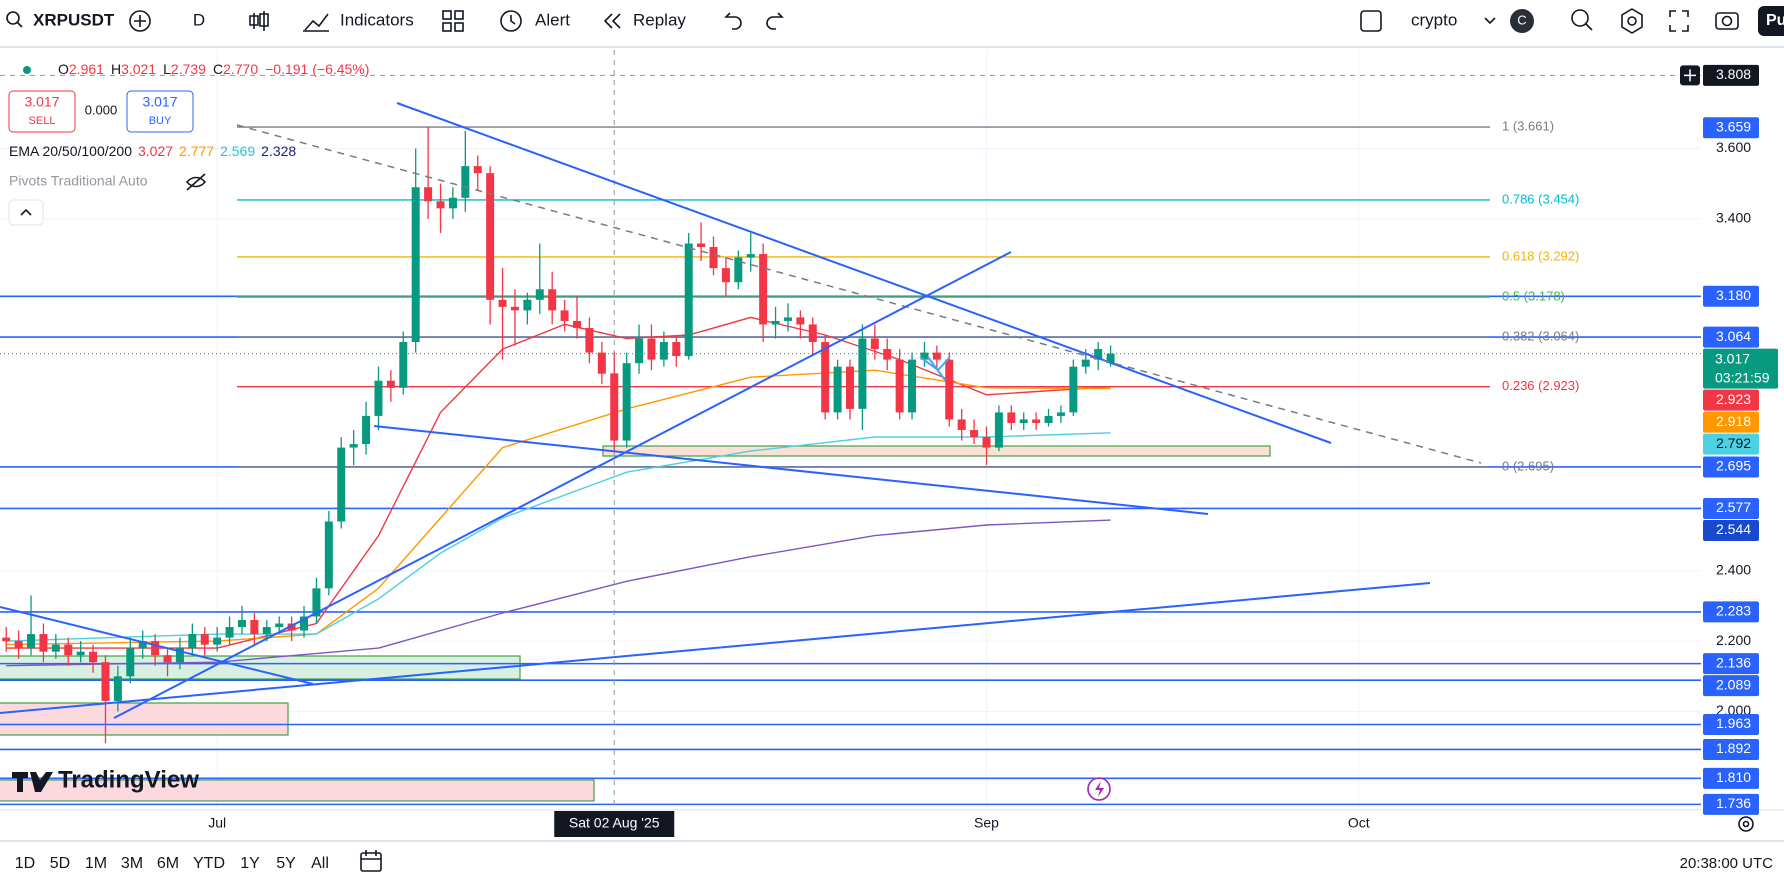 The width and height of the screenshot is (1784, 880). I want to click on time-range: 5Y, so click(286, 863).